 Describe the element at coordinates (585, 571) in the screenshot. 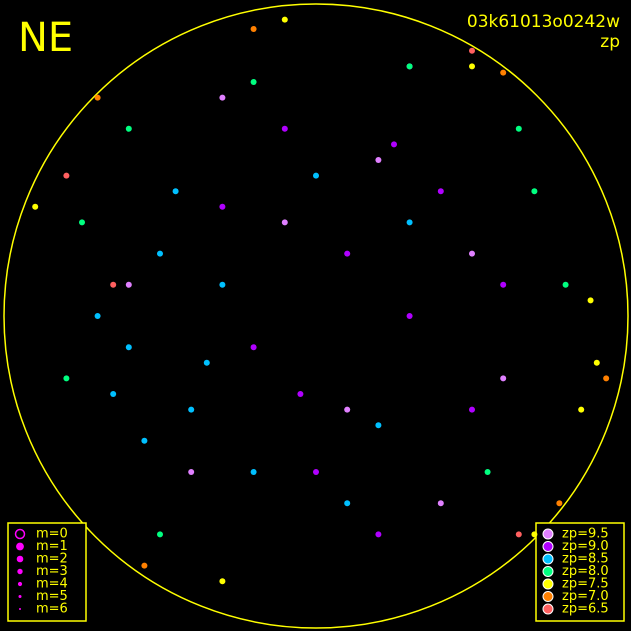

I see `zp-legend-label: zp=8.0` at that location.